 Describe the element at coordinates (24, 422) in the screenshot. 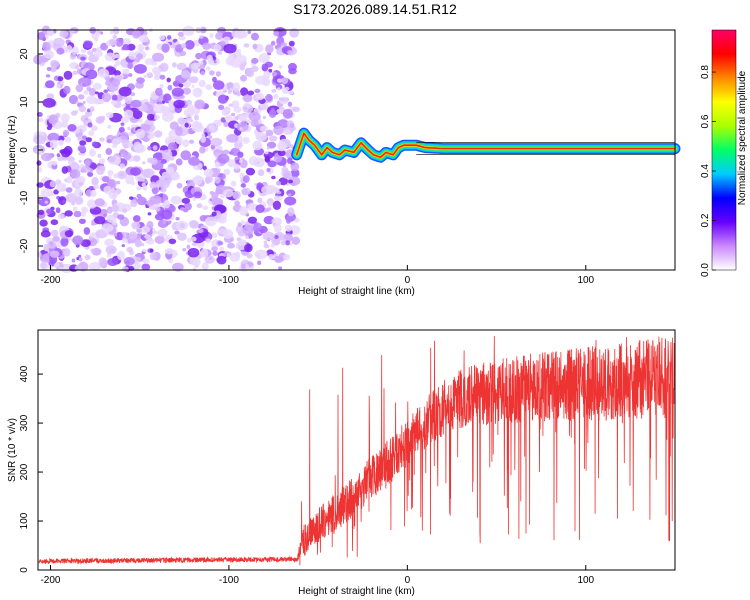

I see `y-tick-label: 300` at that location.